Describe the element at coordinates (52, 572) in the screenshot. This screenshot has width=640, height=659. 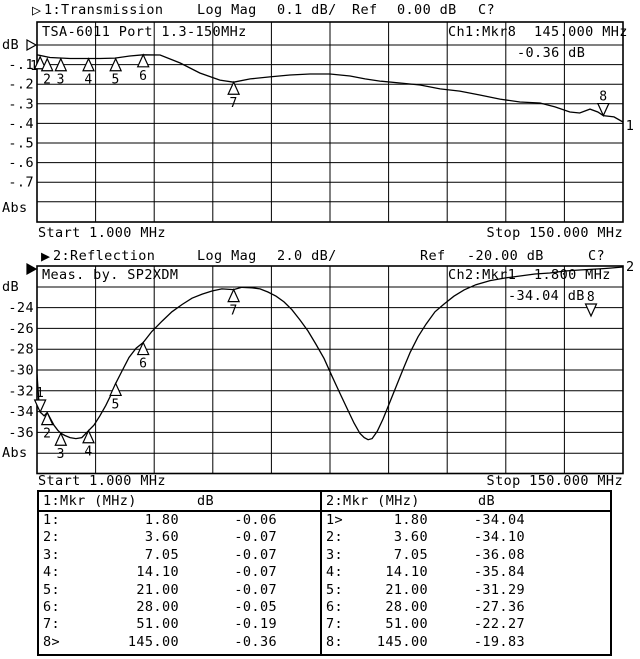
I see `marker-number-cell: 4:` at that location.